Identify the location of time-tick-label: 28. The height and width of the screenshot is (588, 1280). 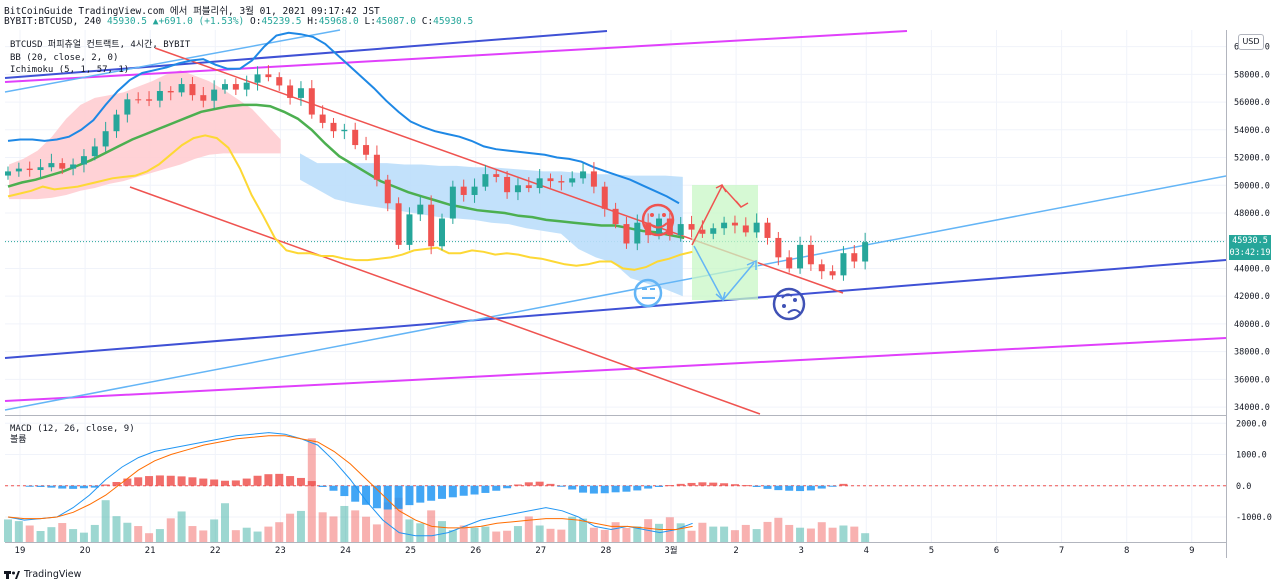
(605, 551).